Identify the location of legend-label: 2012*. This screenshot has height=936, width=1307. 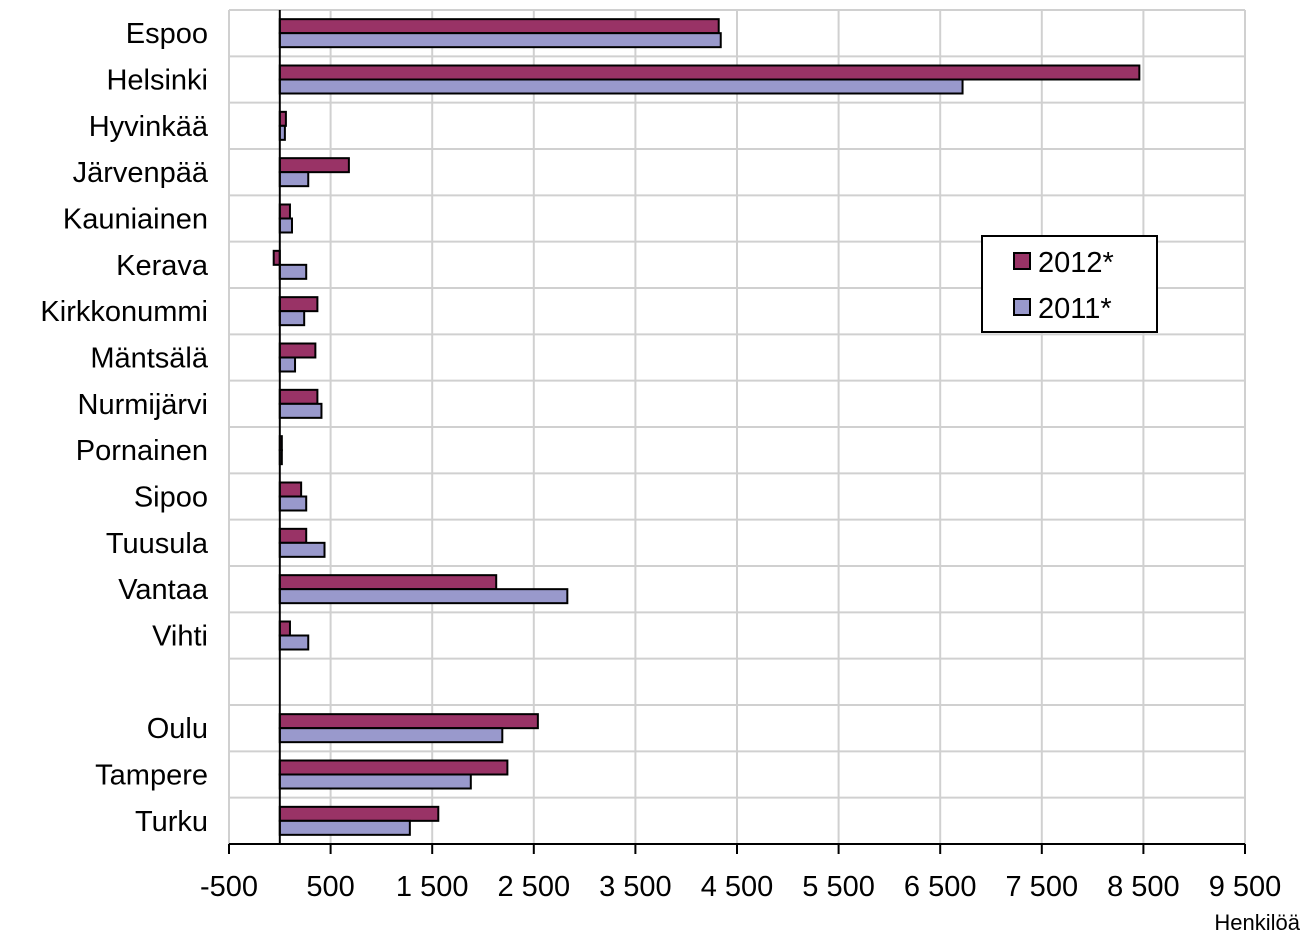
(1076, 263).